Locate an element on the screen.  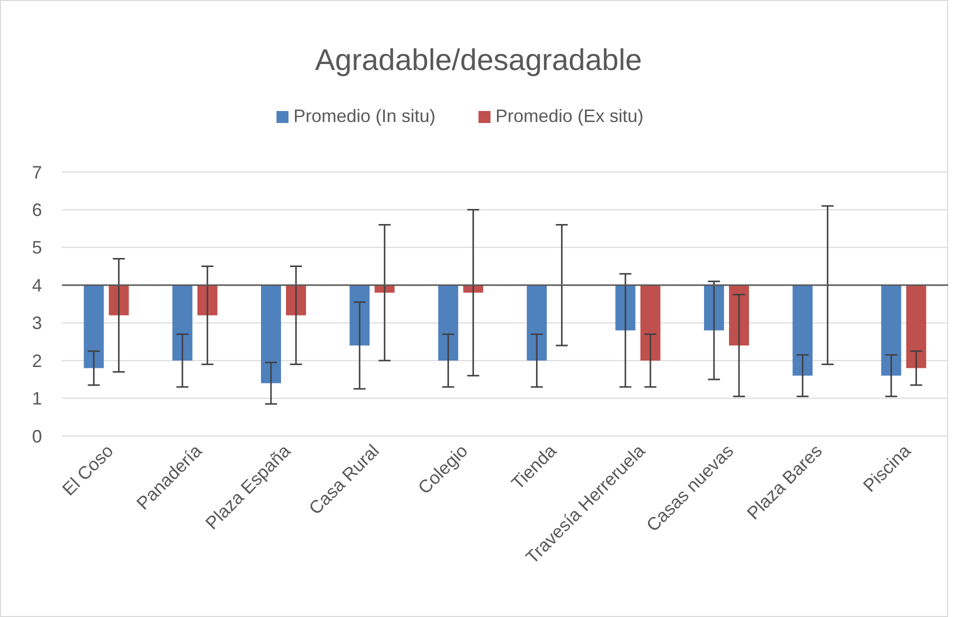
y-tick-label: 7 is located at coordinates (37, 172).